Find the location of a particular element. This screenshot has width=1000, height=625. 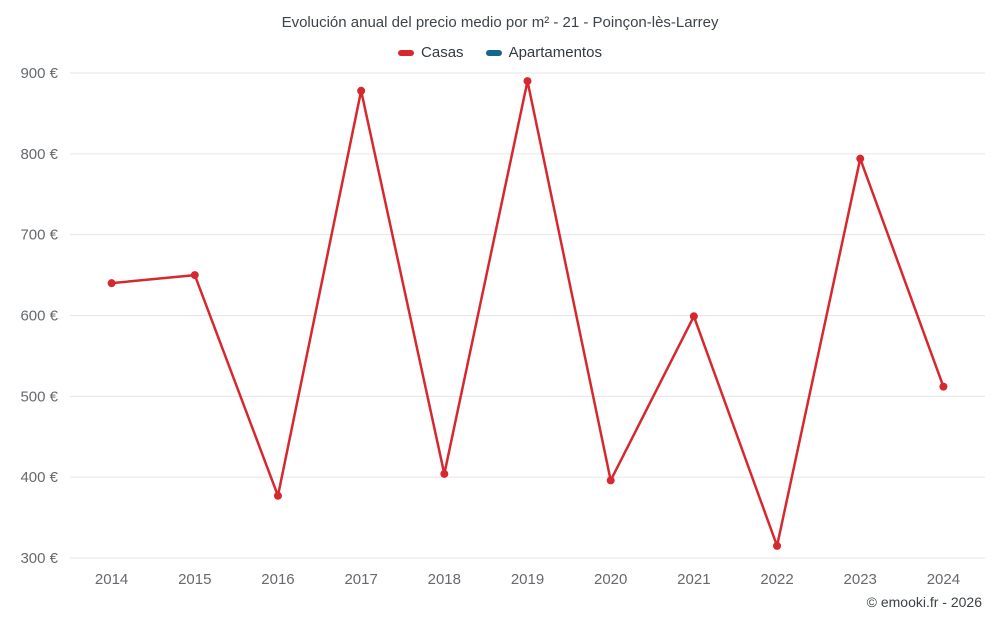

y-axis-tick-label: 900 € is located at coordinates (39, 73).